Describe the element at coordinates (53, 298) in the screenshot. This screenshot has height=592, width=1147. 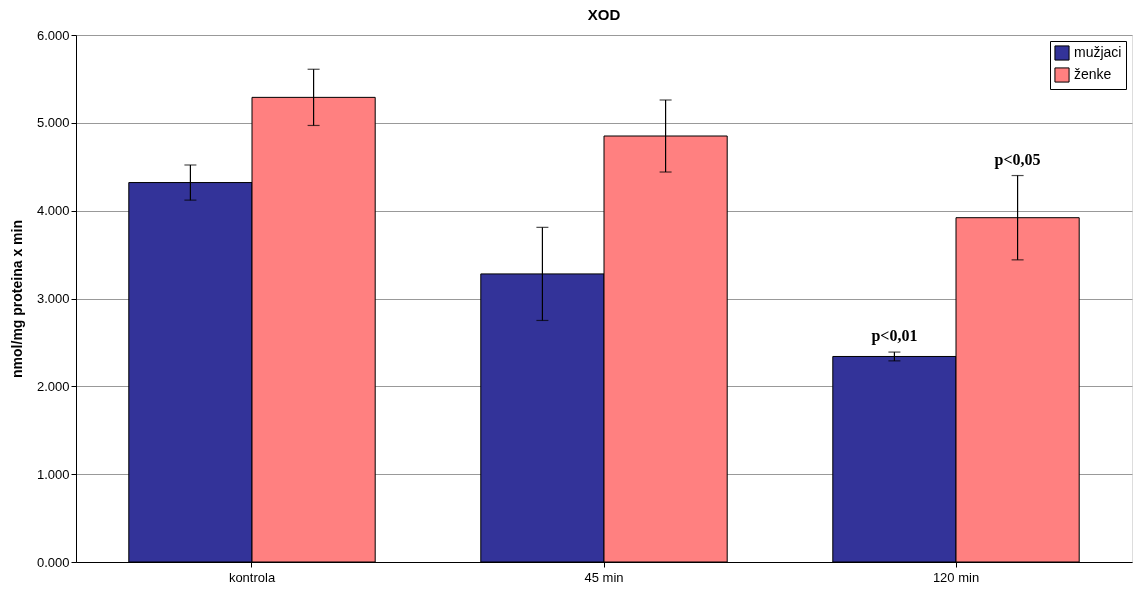
I see `y-tick-label: 3.000` at that location.